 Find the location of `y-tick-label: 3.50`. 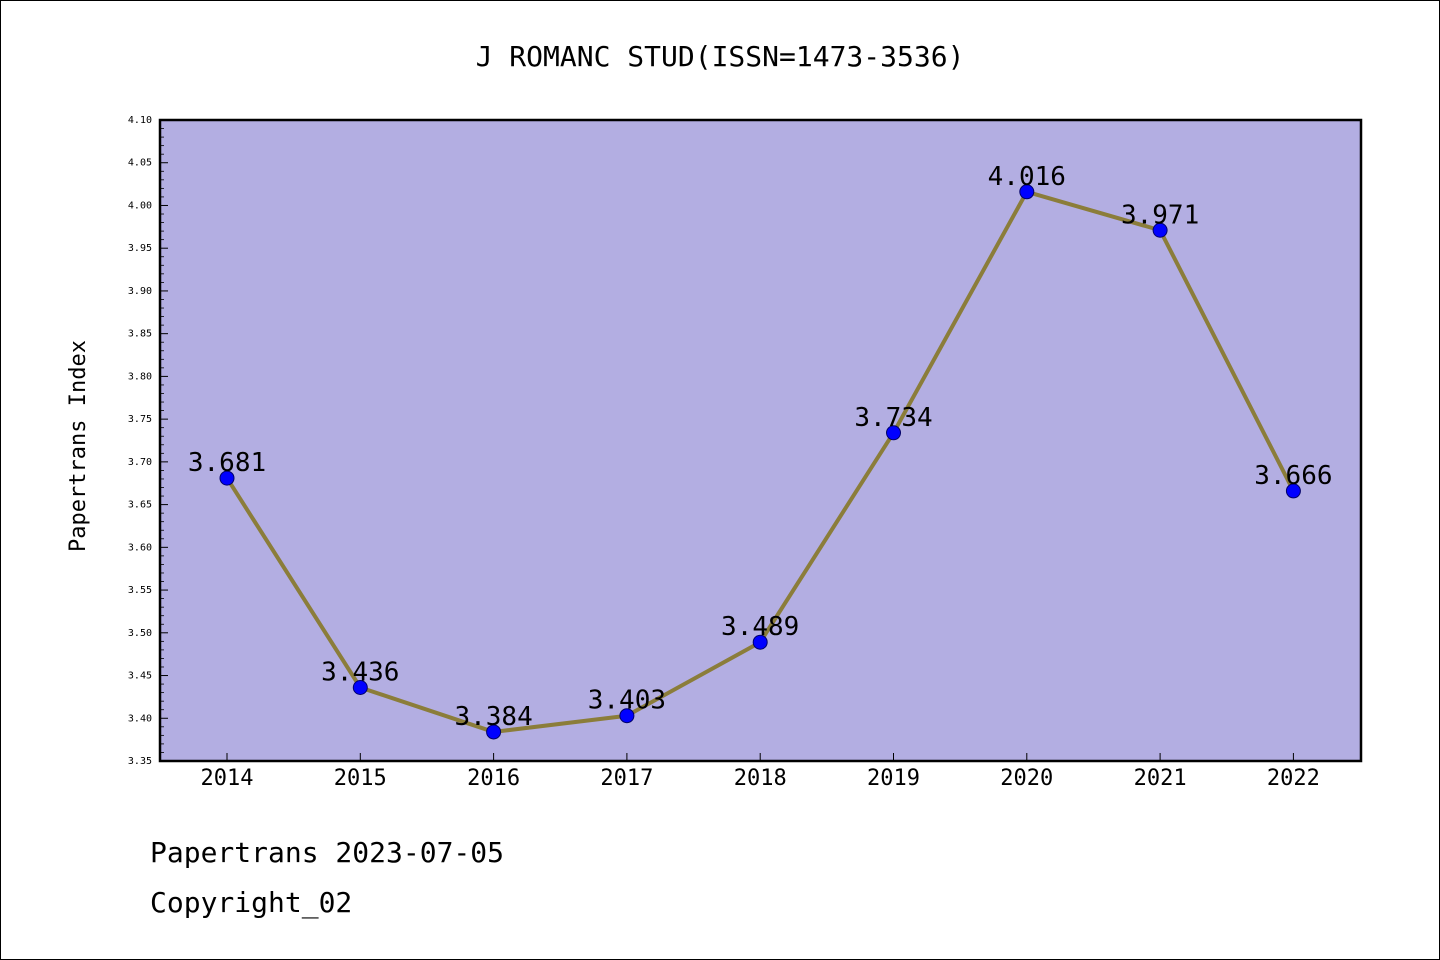

y-tick-label: 3.50 is located at coordinates (140, 633).